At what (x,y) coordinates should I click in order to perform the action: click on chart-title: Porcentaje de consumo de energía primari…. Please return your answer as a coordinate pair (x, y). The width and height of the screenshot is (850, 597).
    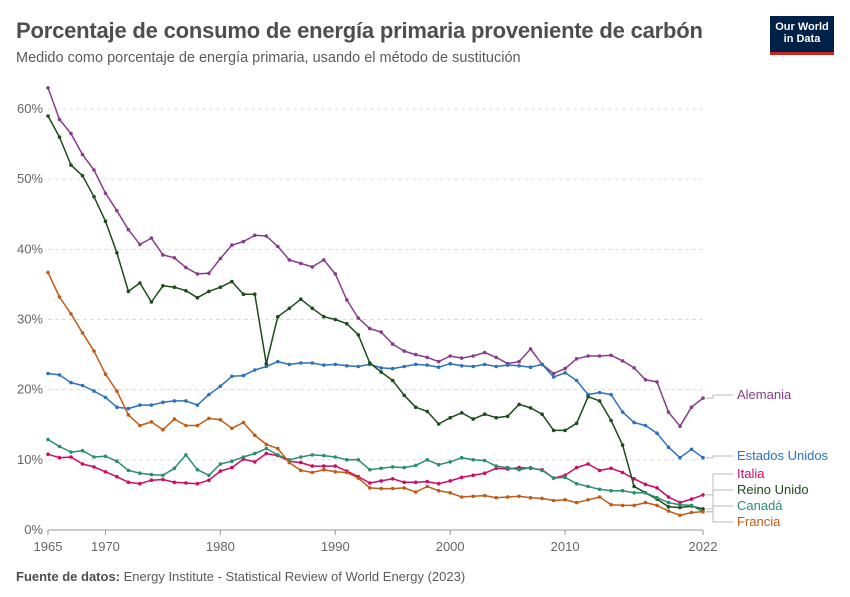
    Looking at the image, I should click on (359, 30).